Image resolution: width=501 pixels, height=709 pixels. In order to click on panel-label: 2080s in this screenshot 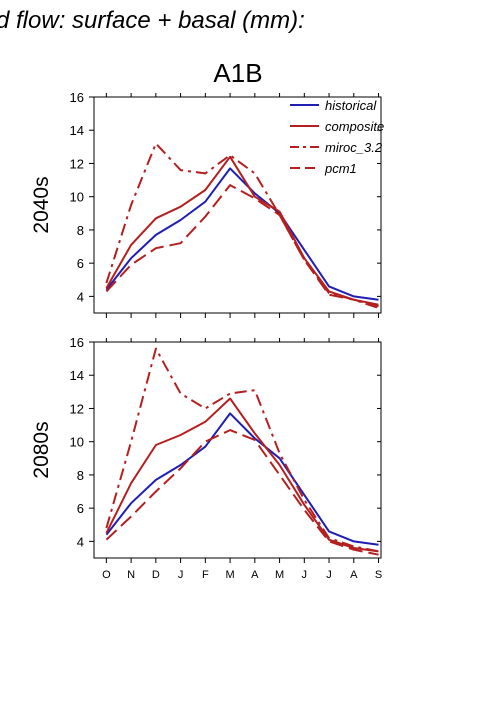, I will do `click(41, 449)`.